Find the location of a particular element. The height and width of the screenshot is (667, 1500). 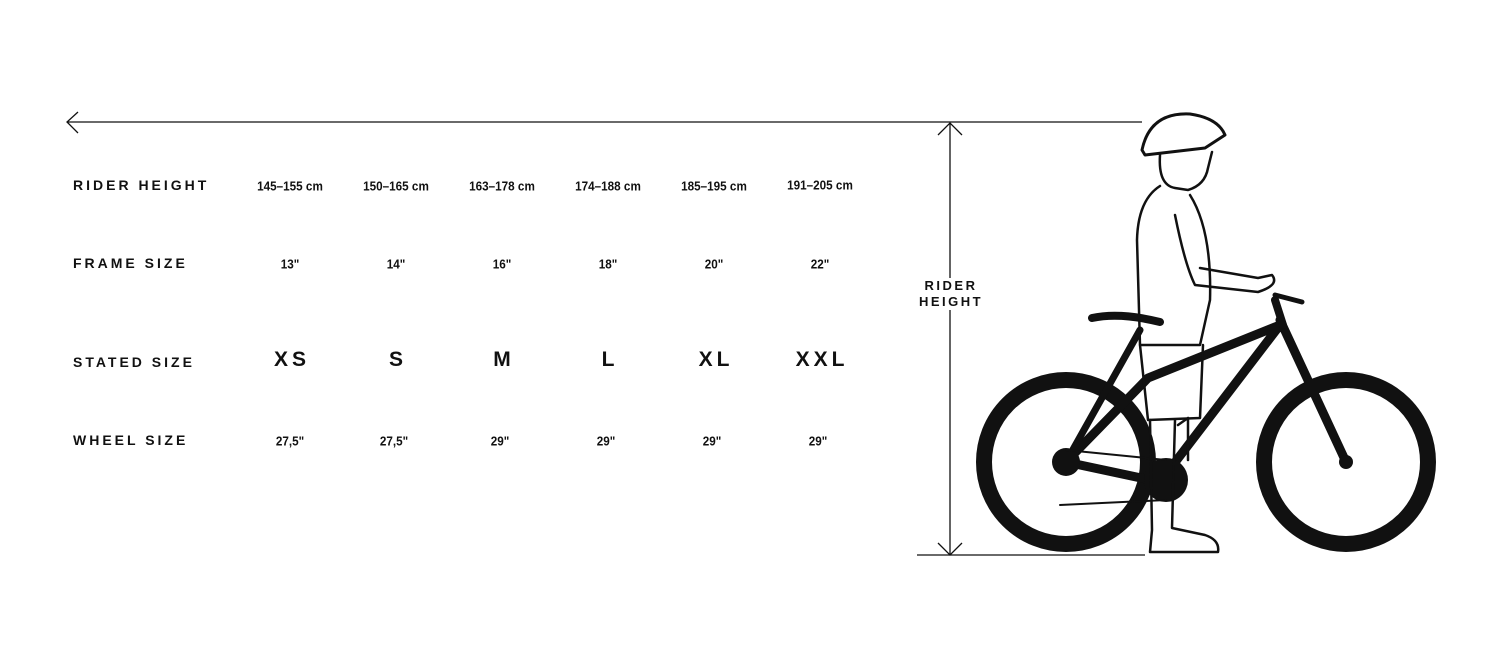

rider-height-xl: 185–195 cm is located at coordinates (714, 186).